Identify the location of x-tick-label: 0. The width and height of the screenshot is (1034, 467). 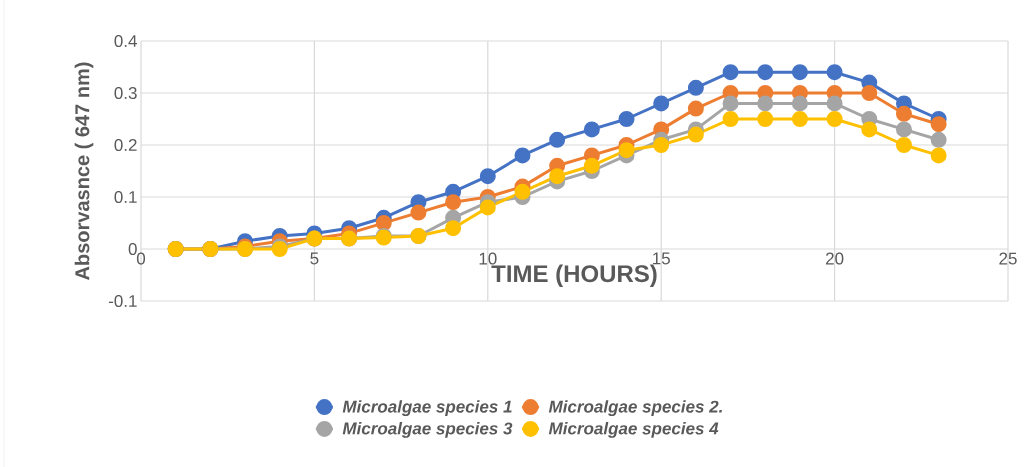
(141, 258).